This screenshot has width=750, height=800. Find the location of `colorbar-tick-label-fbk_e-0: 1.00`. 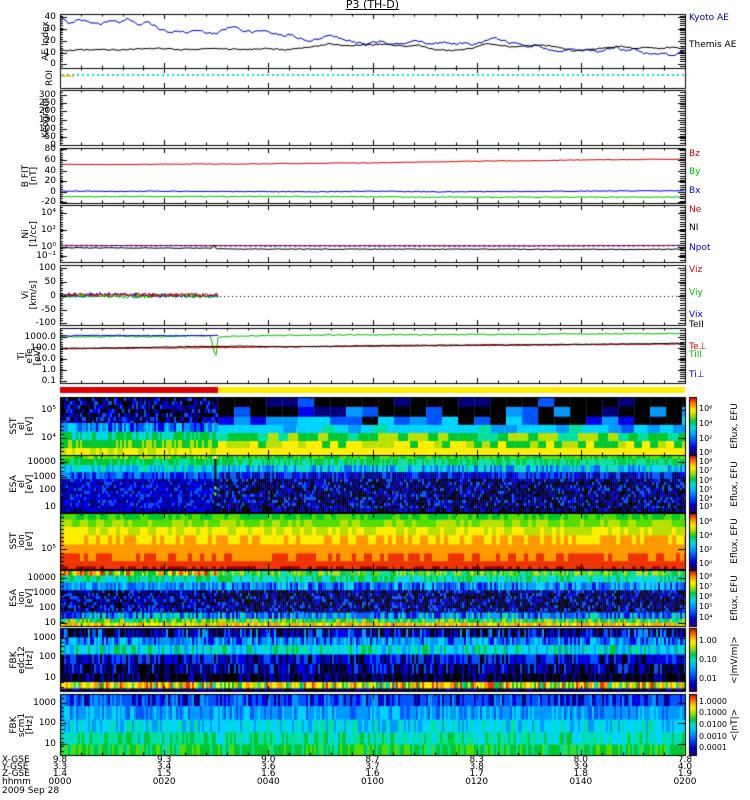

colorbar-tick-label-fbk_e-0: 1.00 is located at coordinates (708, 641).